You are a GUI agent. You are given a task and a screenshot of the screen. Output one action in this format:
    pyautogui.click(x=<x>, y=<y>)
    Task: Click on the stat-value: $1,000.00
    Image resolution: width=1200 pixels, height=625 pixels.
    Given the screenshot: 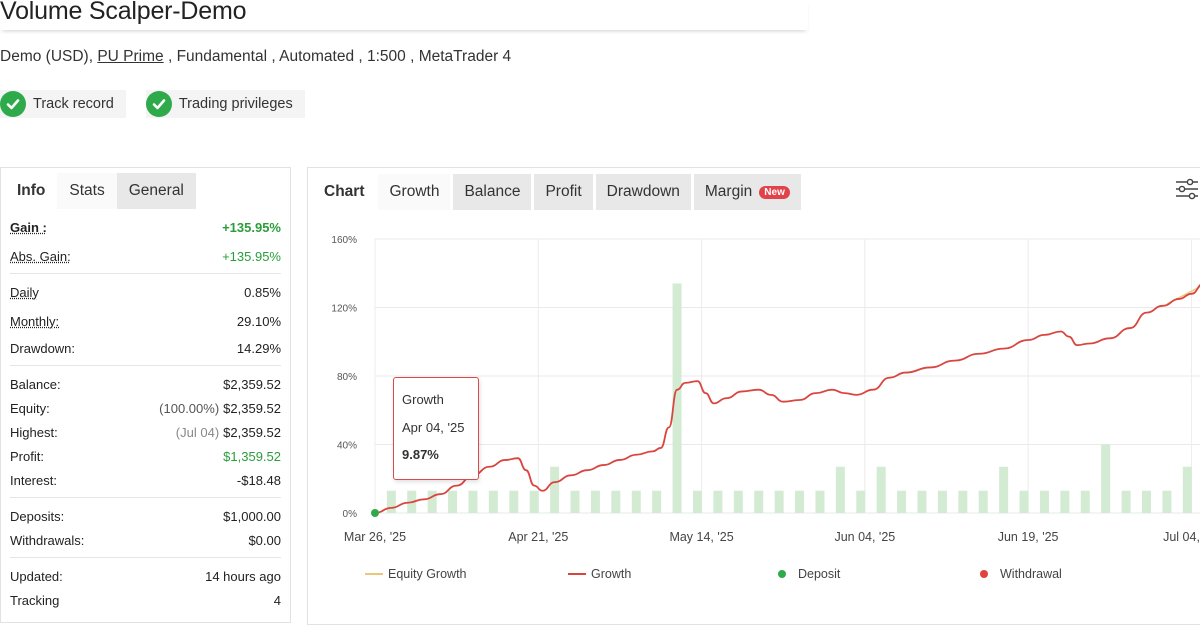 What is the action you would take?
    pyautogui.click(x=252, y=516)
    